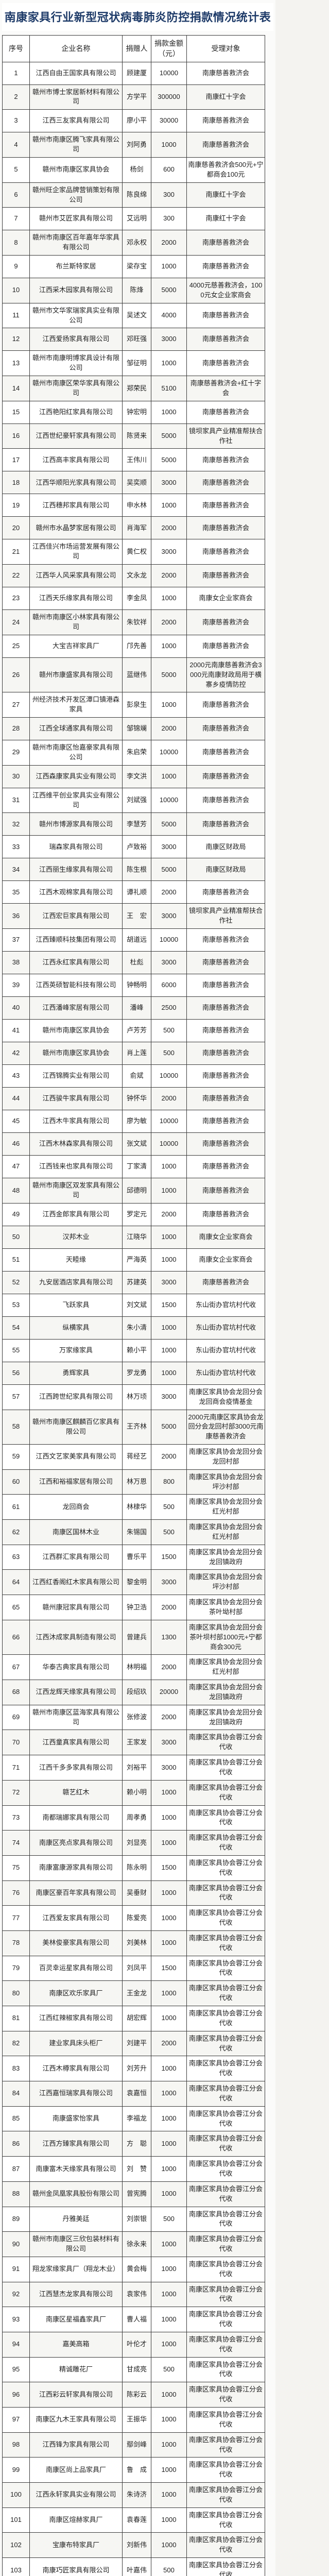 The height and width of the screenshot is (2576, 329). I want to click on cell-company: 南康区尚上品家具厂, so click(76, 2470).